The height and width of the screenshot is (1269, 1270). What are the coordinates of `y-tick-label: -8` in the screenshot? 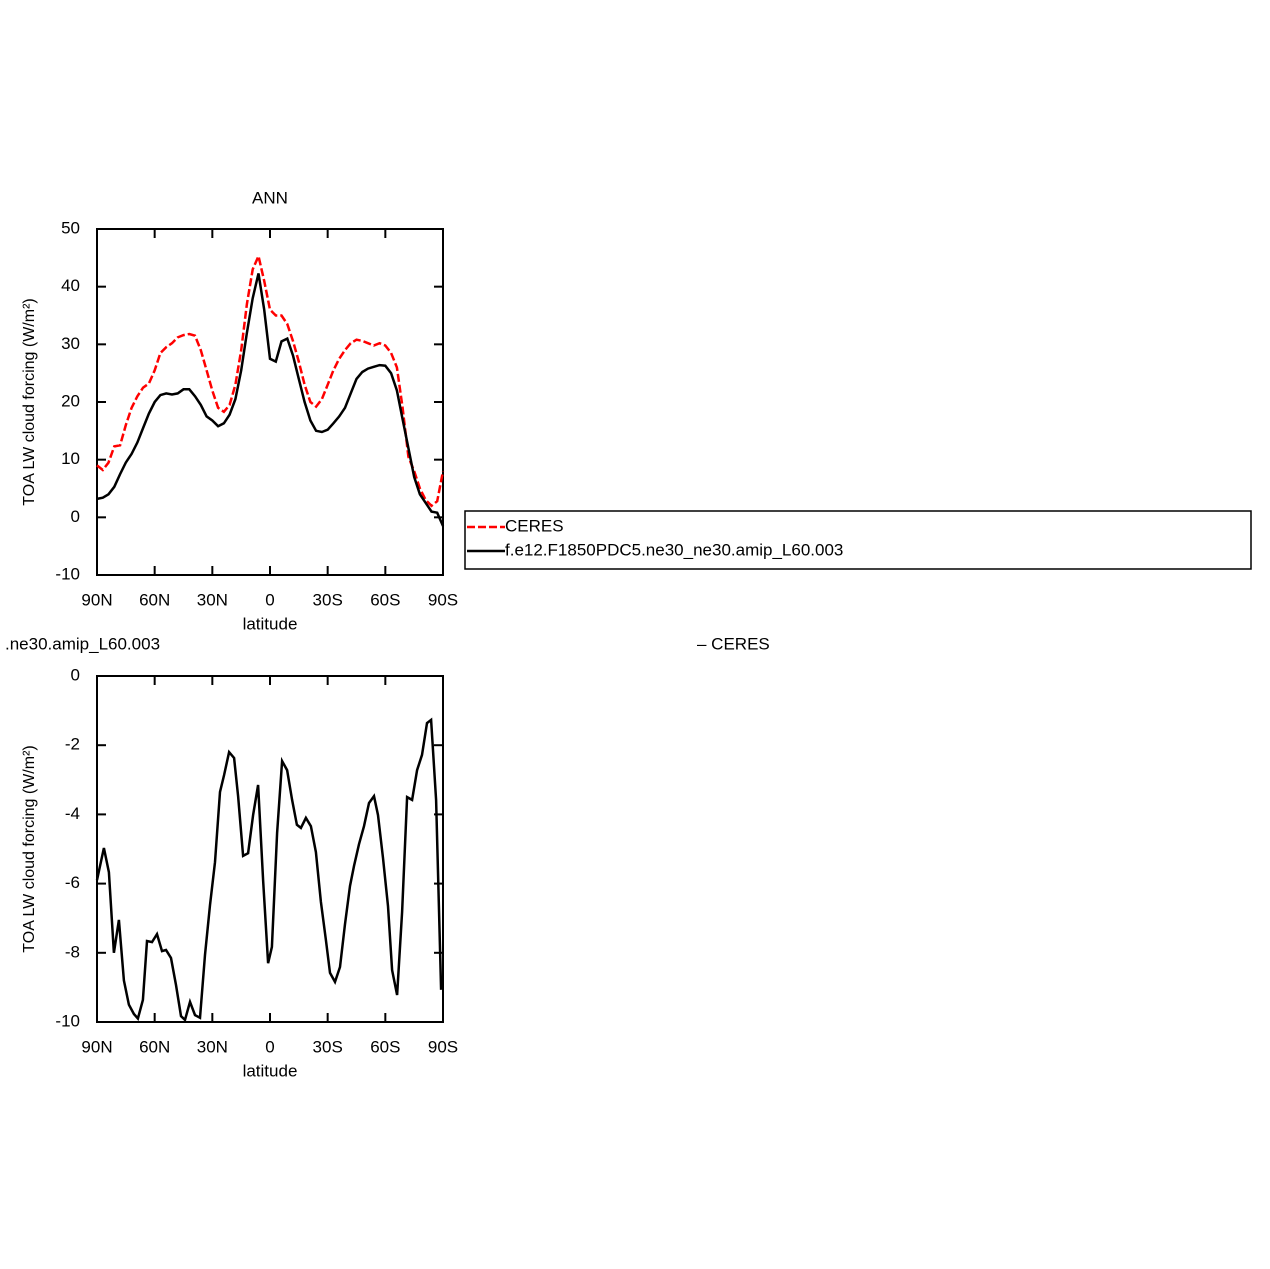 It's located at (72, 951).